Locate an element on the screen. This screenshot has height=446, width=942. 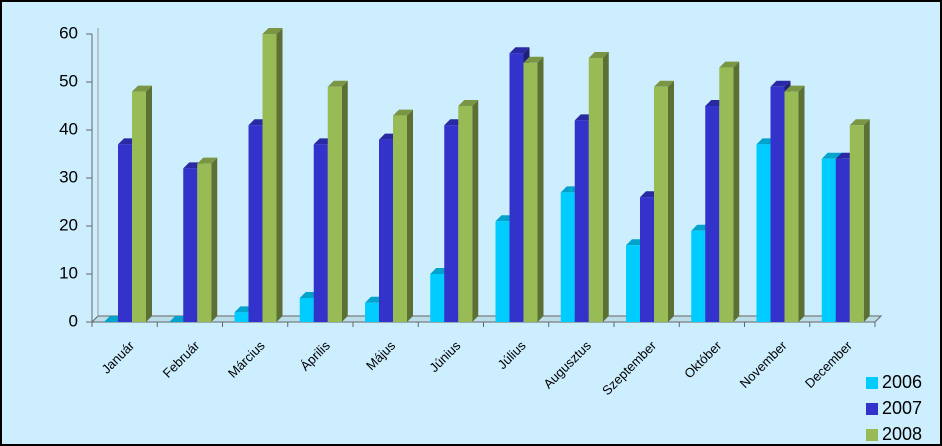
y-tick-label: 10 is located at coordinates (68, 272).